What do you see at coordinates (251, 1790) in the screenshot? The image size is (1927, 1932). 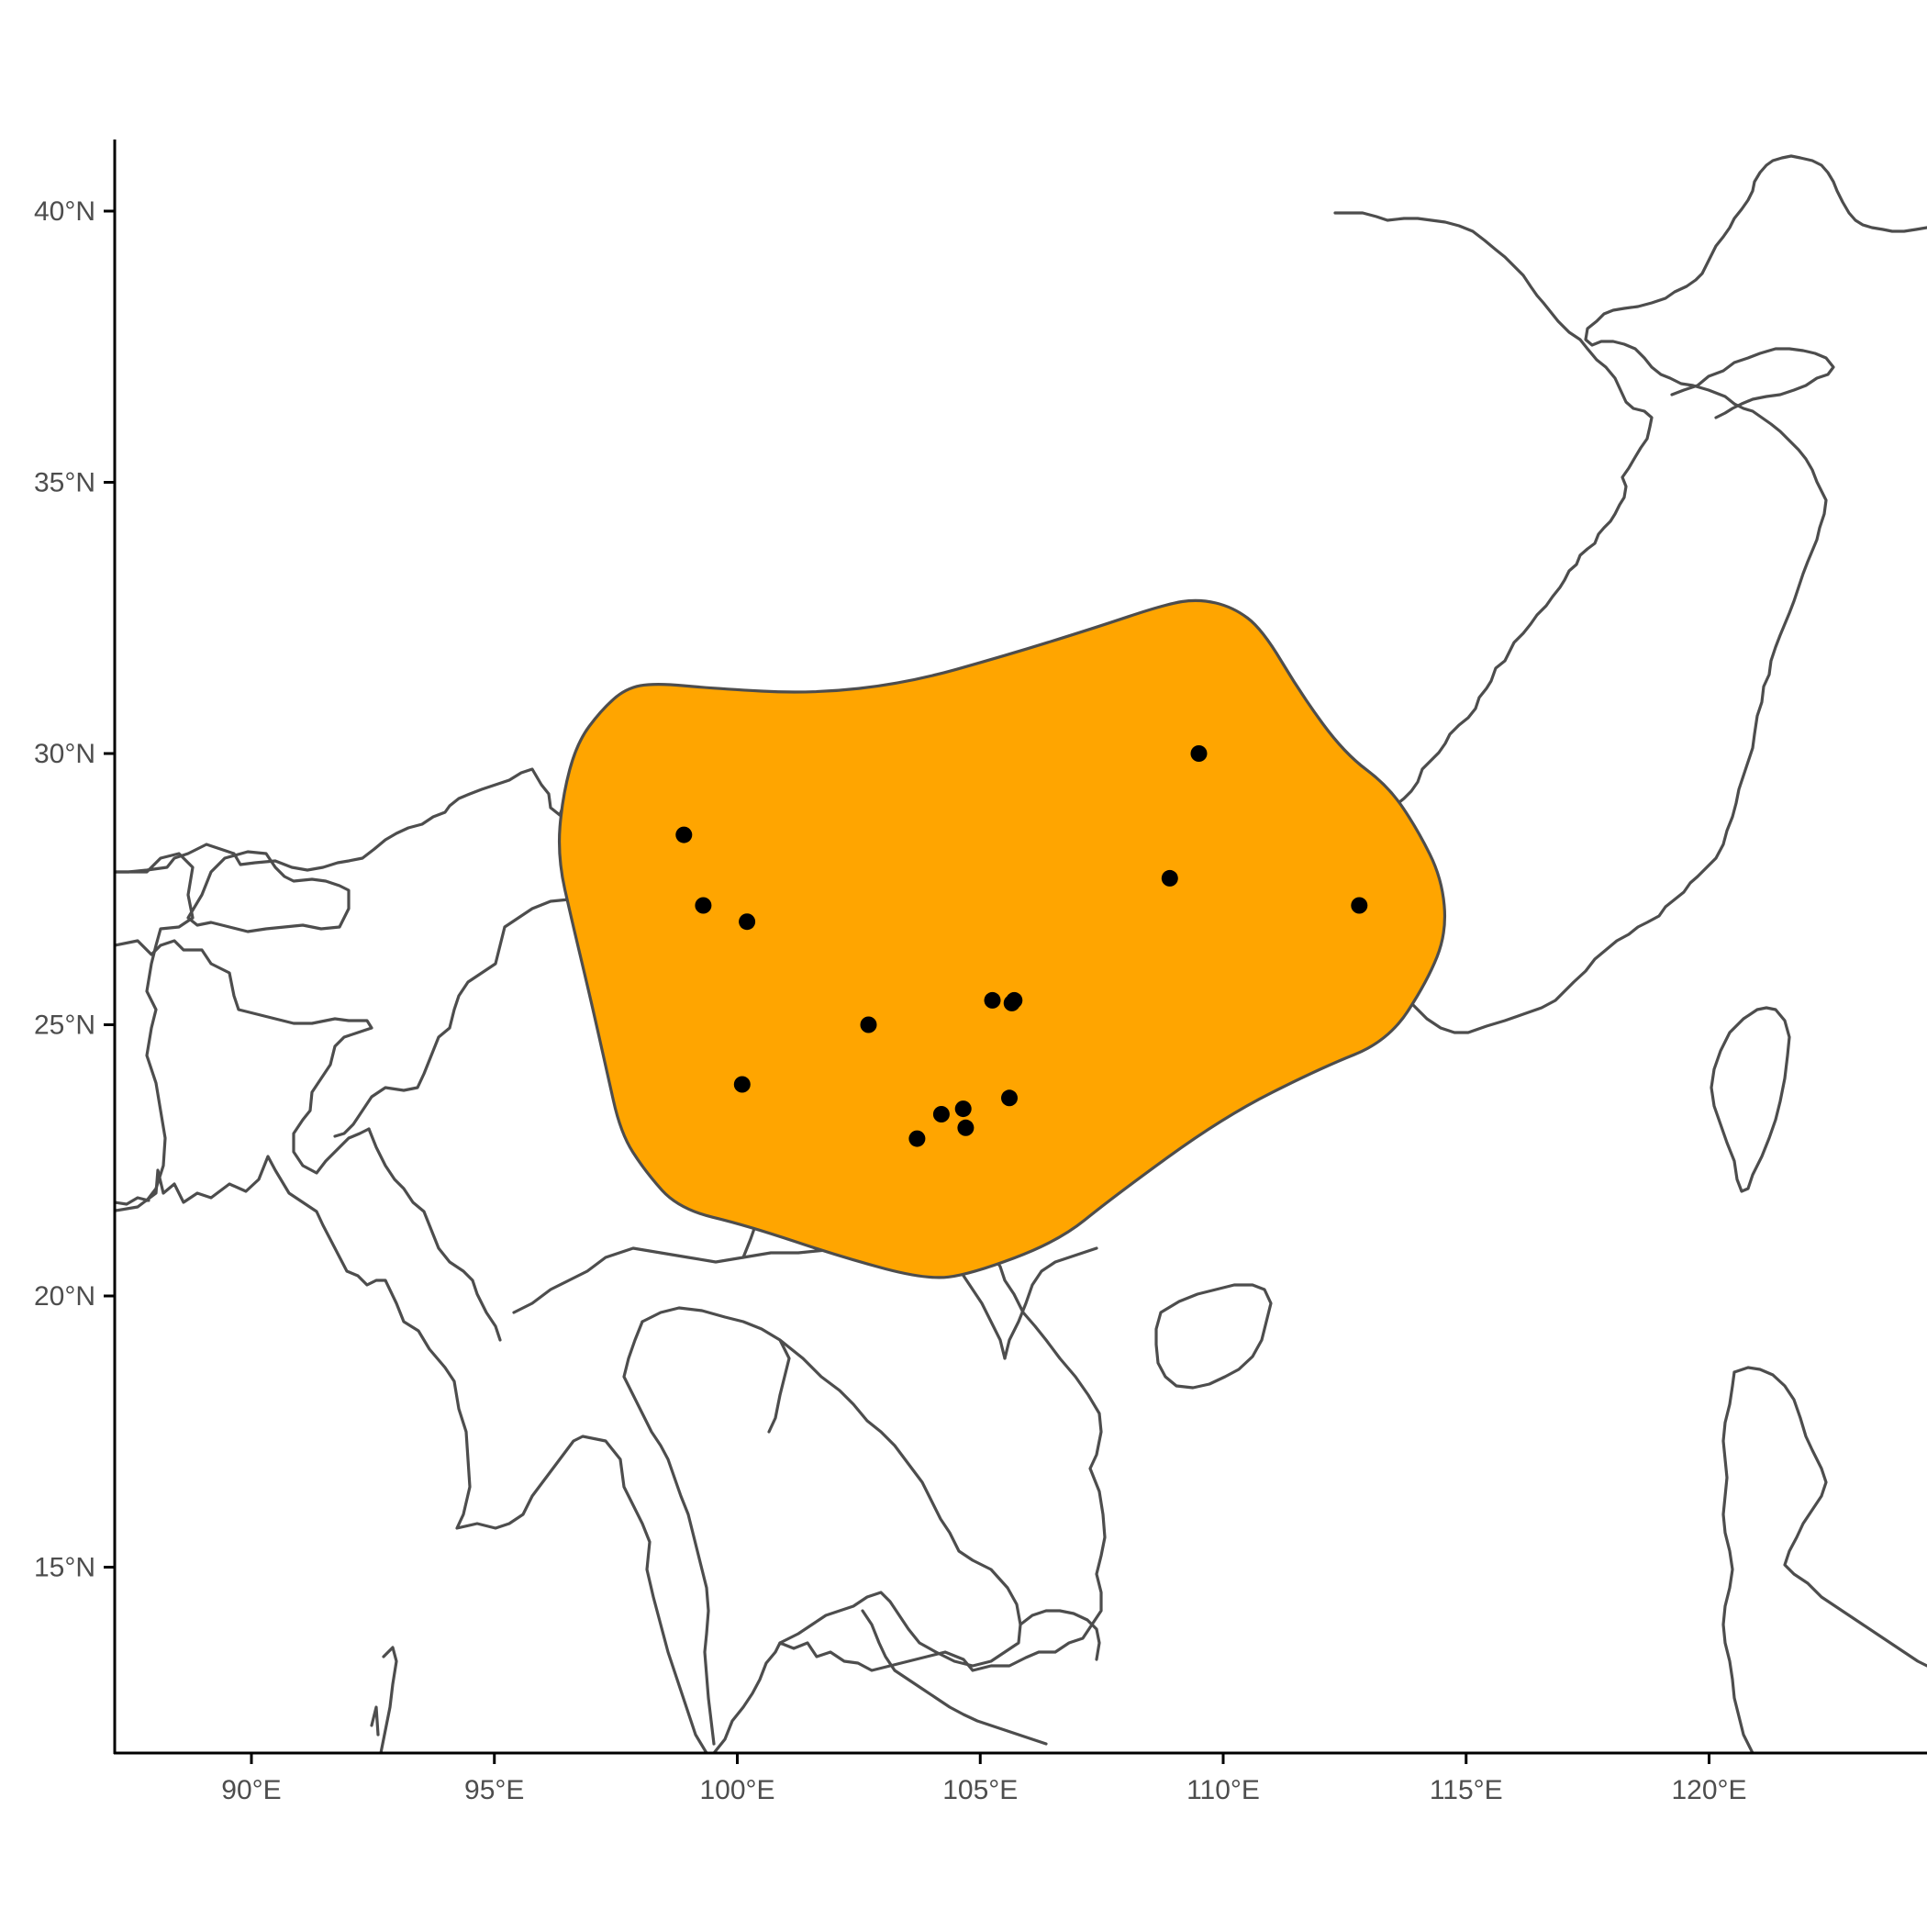 I see `x-tick-label: 90°E` at bounding box center [251, 1790].